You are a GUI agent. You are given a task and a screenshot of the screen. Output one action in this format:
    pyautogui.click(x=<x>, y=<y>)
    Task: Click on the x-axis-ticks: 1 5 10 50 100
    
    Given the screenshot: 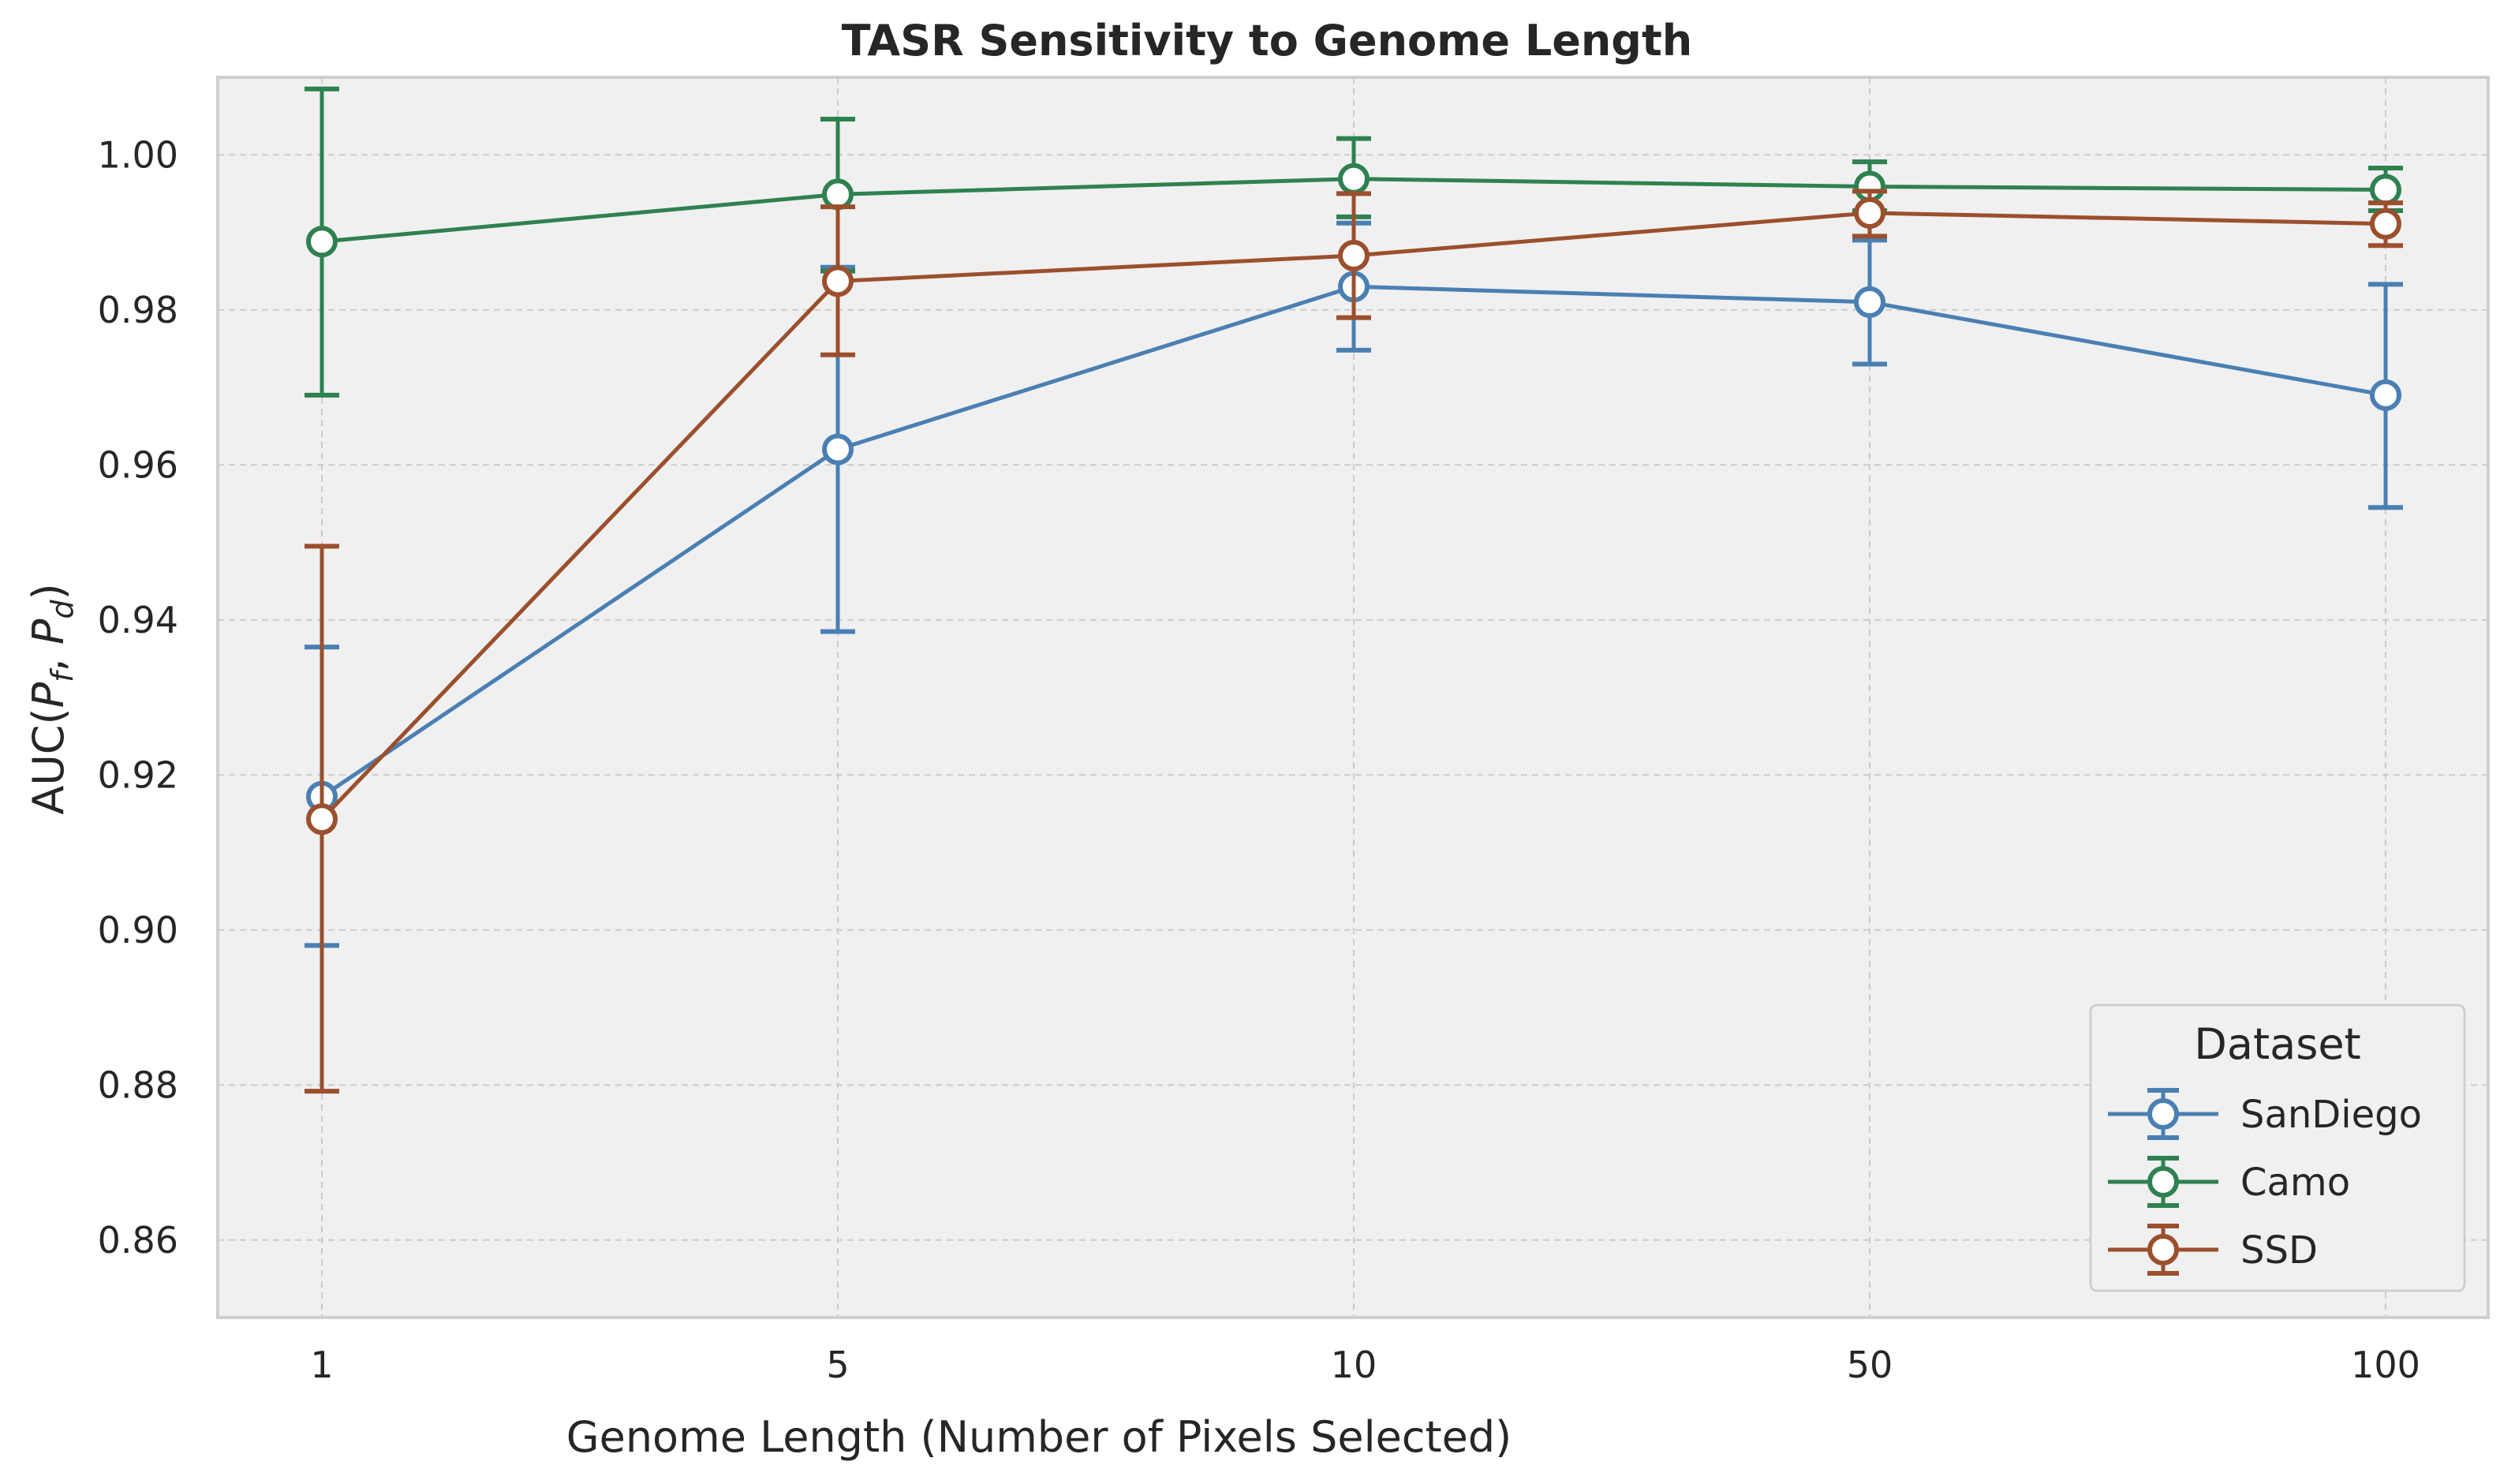 What is the action you would take?
    pyautogui.click(x=1365, y=1365)
    